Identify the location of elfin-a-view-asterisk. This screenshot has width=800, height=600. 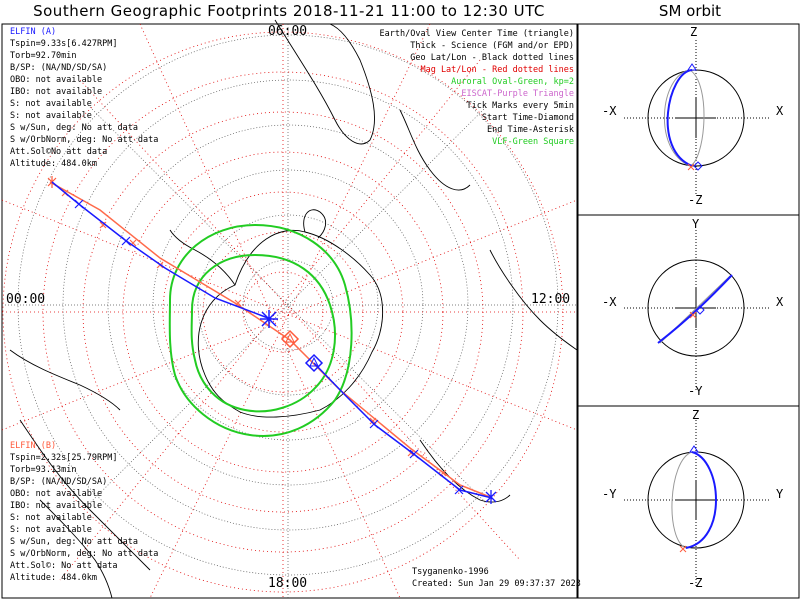
(269, 319).